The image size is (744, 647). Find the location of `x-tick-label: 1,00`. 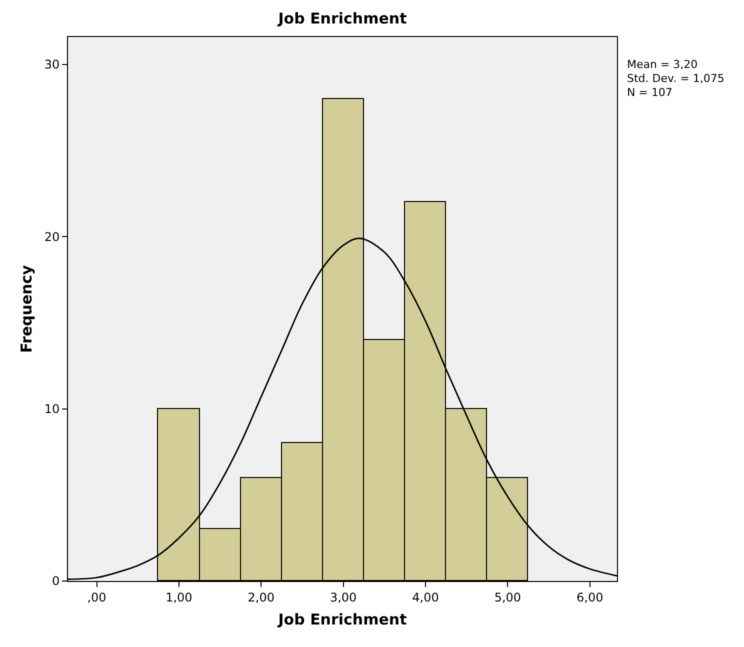

x-tick-label: 1,00 is located at coordinates (179, 597).